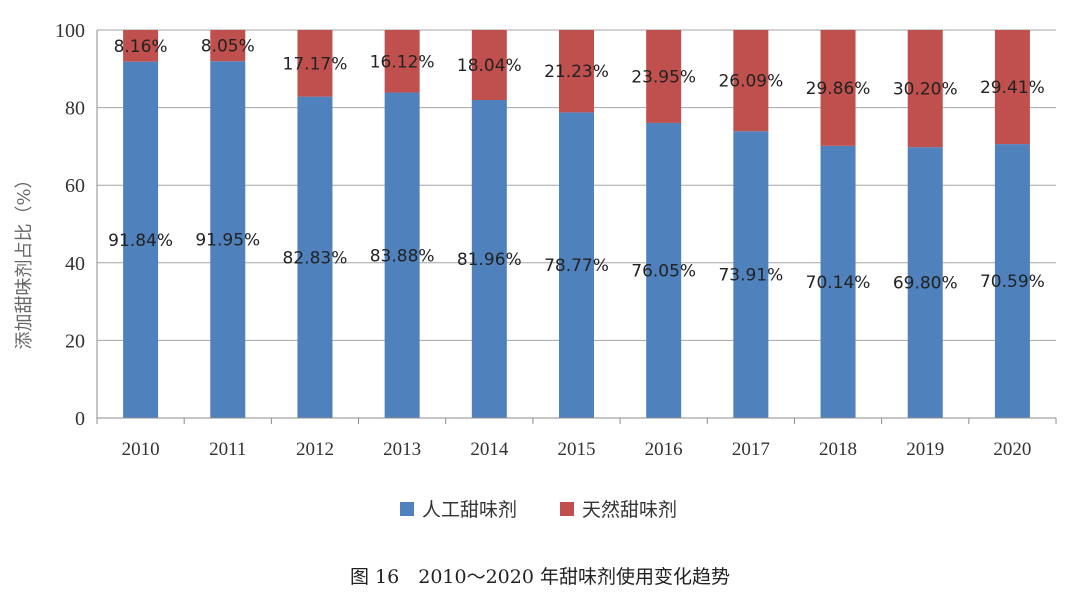 The height and width of the screenshot is (598, 1080). I want to click on x-tick-label: 2013, so click(402, 449).